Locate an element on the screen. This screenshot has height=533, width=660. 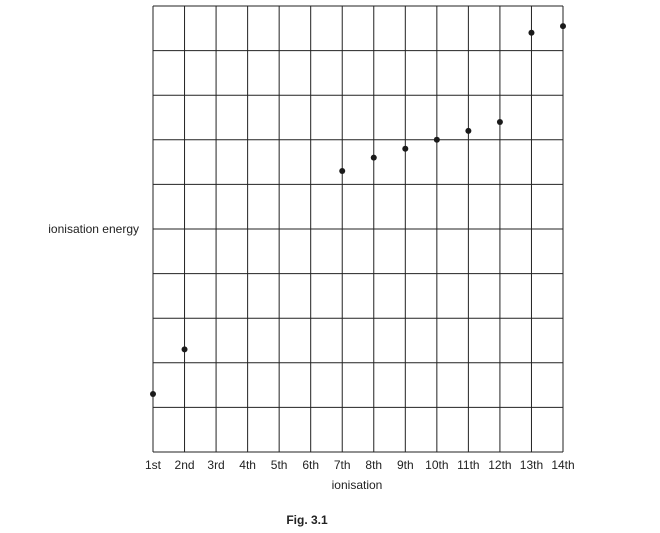
x-tick-label: 13th is located at coordinates (531, 465).